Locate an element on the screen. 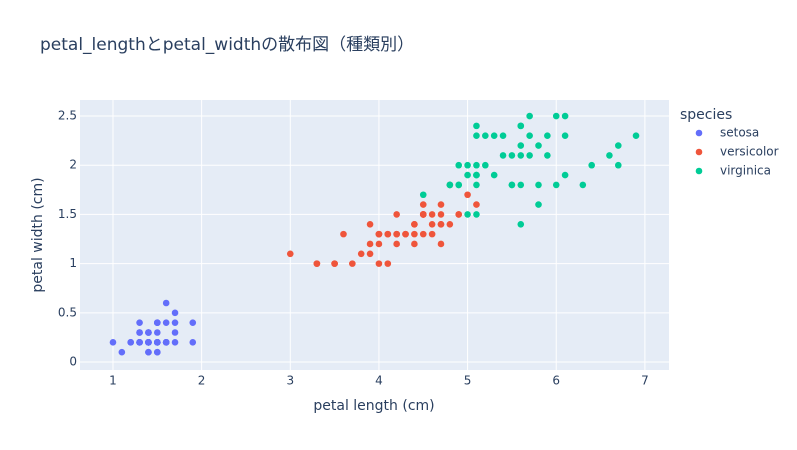  y-tick-label: 0 is located at coordinates (73, 362).